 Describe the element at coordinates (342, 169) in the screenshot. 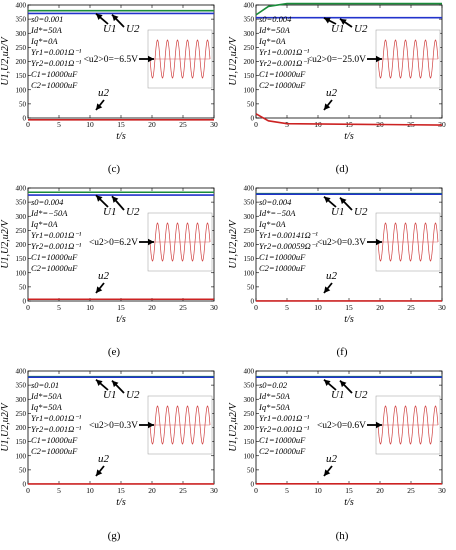

I see `caption-d: (d)` at that location.